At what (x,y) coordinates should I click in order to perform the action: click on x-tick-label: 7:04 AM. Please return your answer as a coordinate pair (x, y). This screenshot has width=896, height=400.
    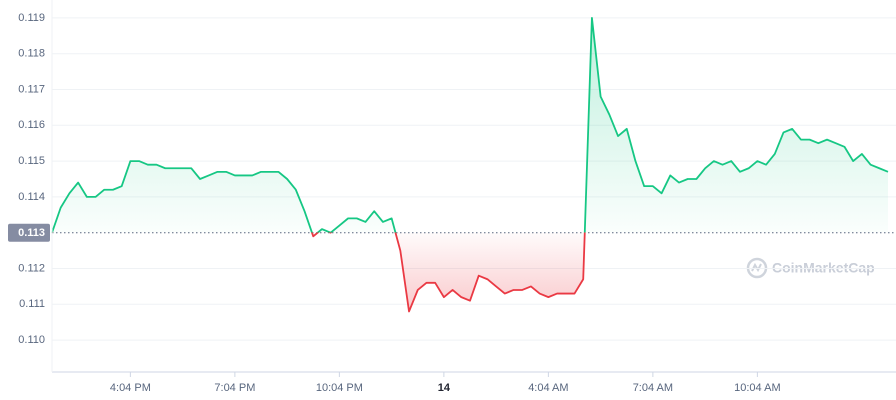
    Looking at the image, I should click on (653, 388).